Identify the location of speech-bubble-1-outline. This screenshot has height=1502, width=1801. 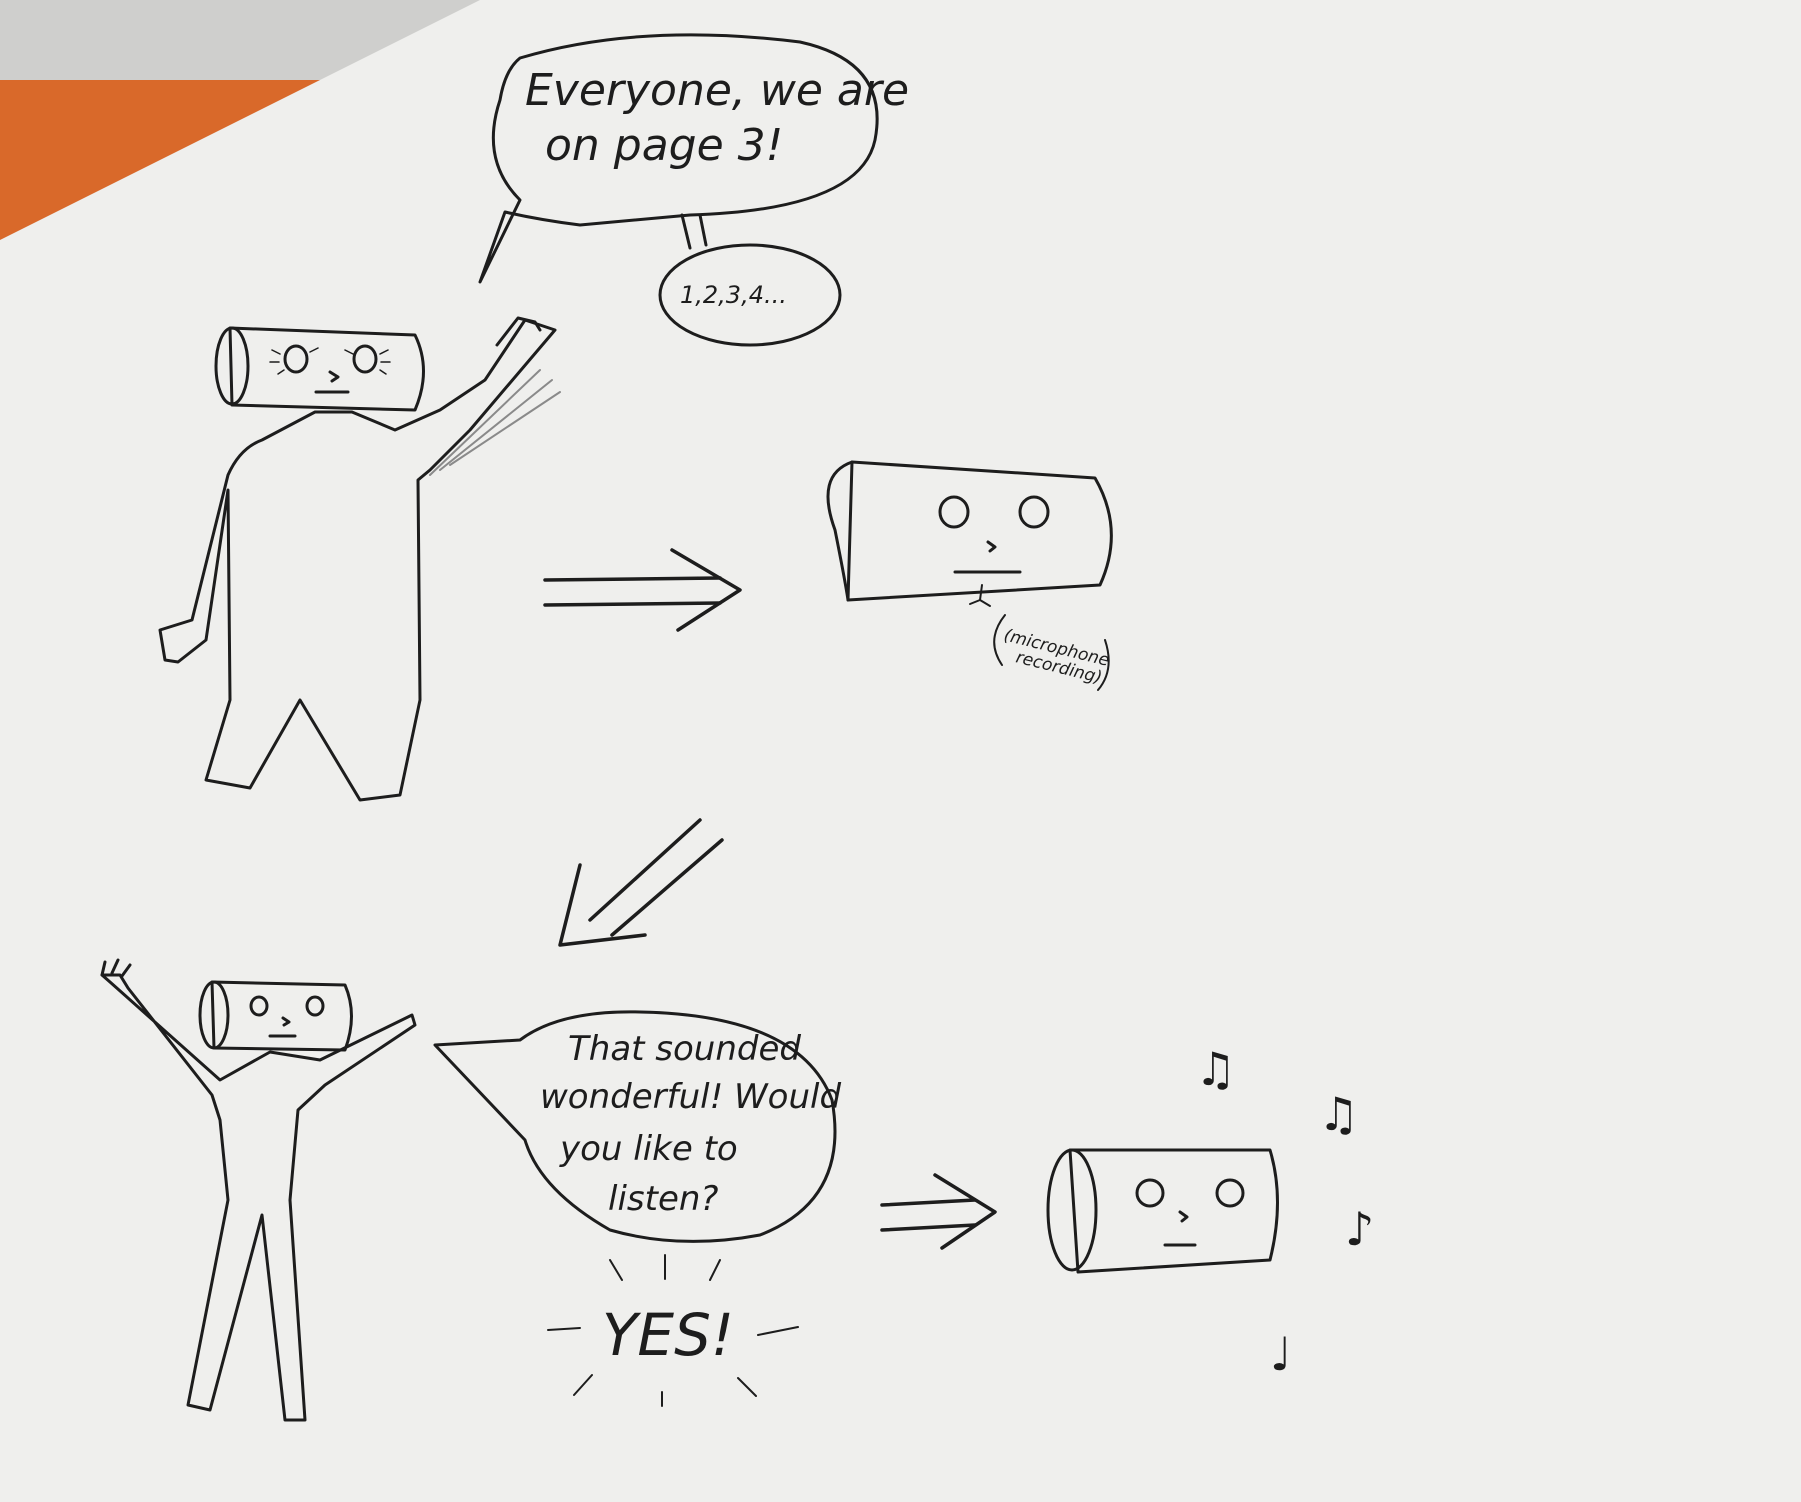
(678, 158).